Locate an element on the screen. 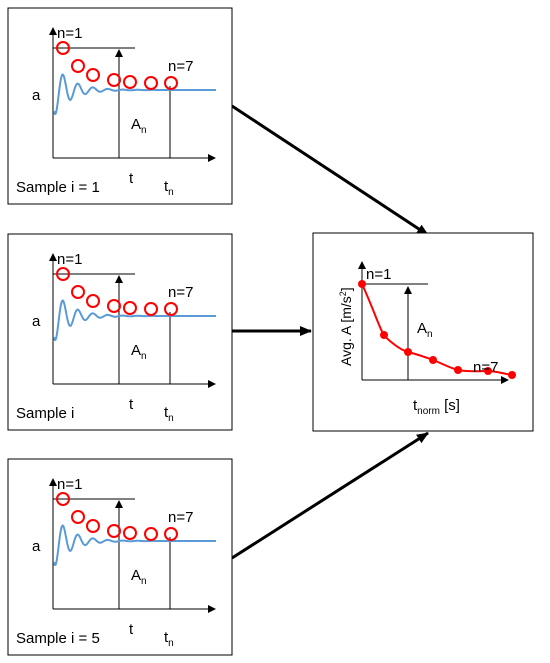  sample-label: Sample i is located at coordinates (45, 413).